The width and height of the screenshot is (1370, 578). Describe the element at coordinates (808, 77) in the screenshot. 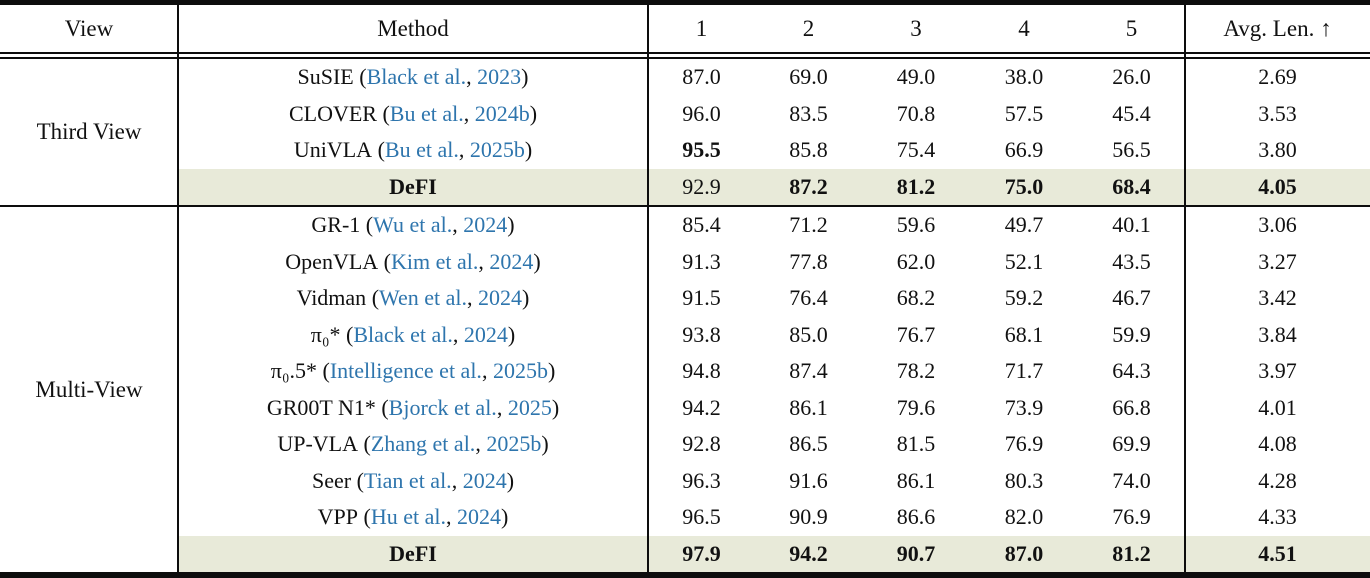

I see `success-rate-cell: 69.0` at that location.